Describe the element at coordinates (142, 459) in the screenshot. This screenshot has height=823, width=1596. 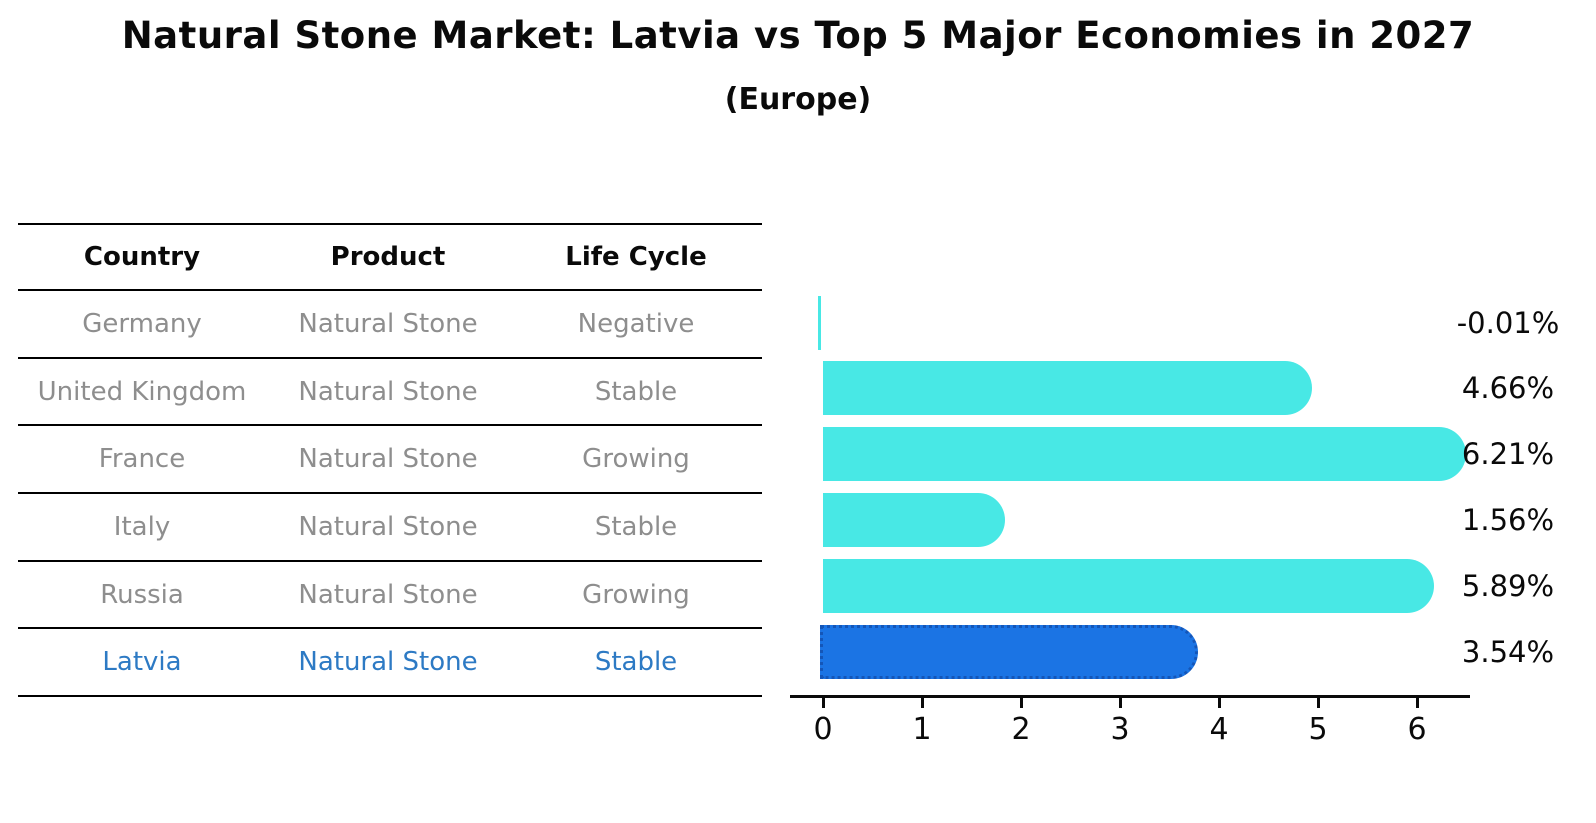
I see `country-cell: France` at that location.